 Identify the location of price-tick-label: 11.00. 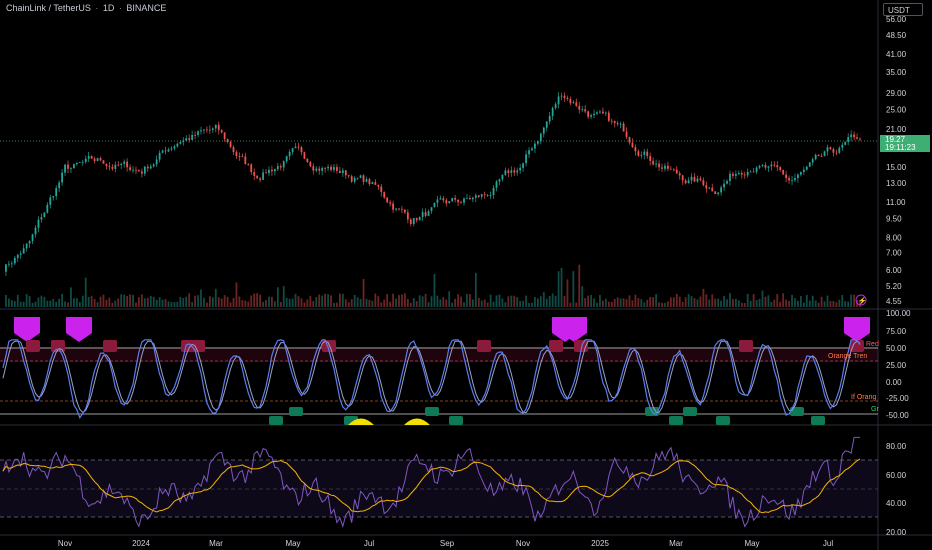
(896, 202).